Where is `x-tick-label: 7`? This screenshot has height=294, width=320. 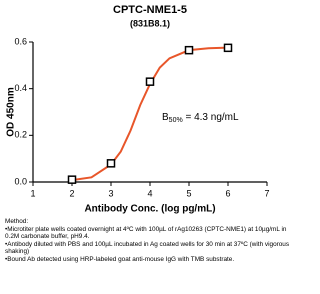 x-tick-label: 7 is located at coordinates (266, 193).